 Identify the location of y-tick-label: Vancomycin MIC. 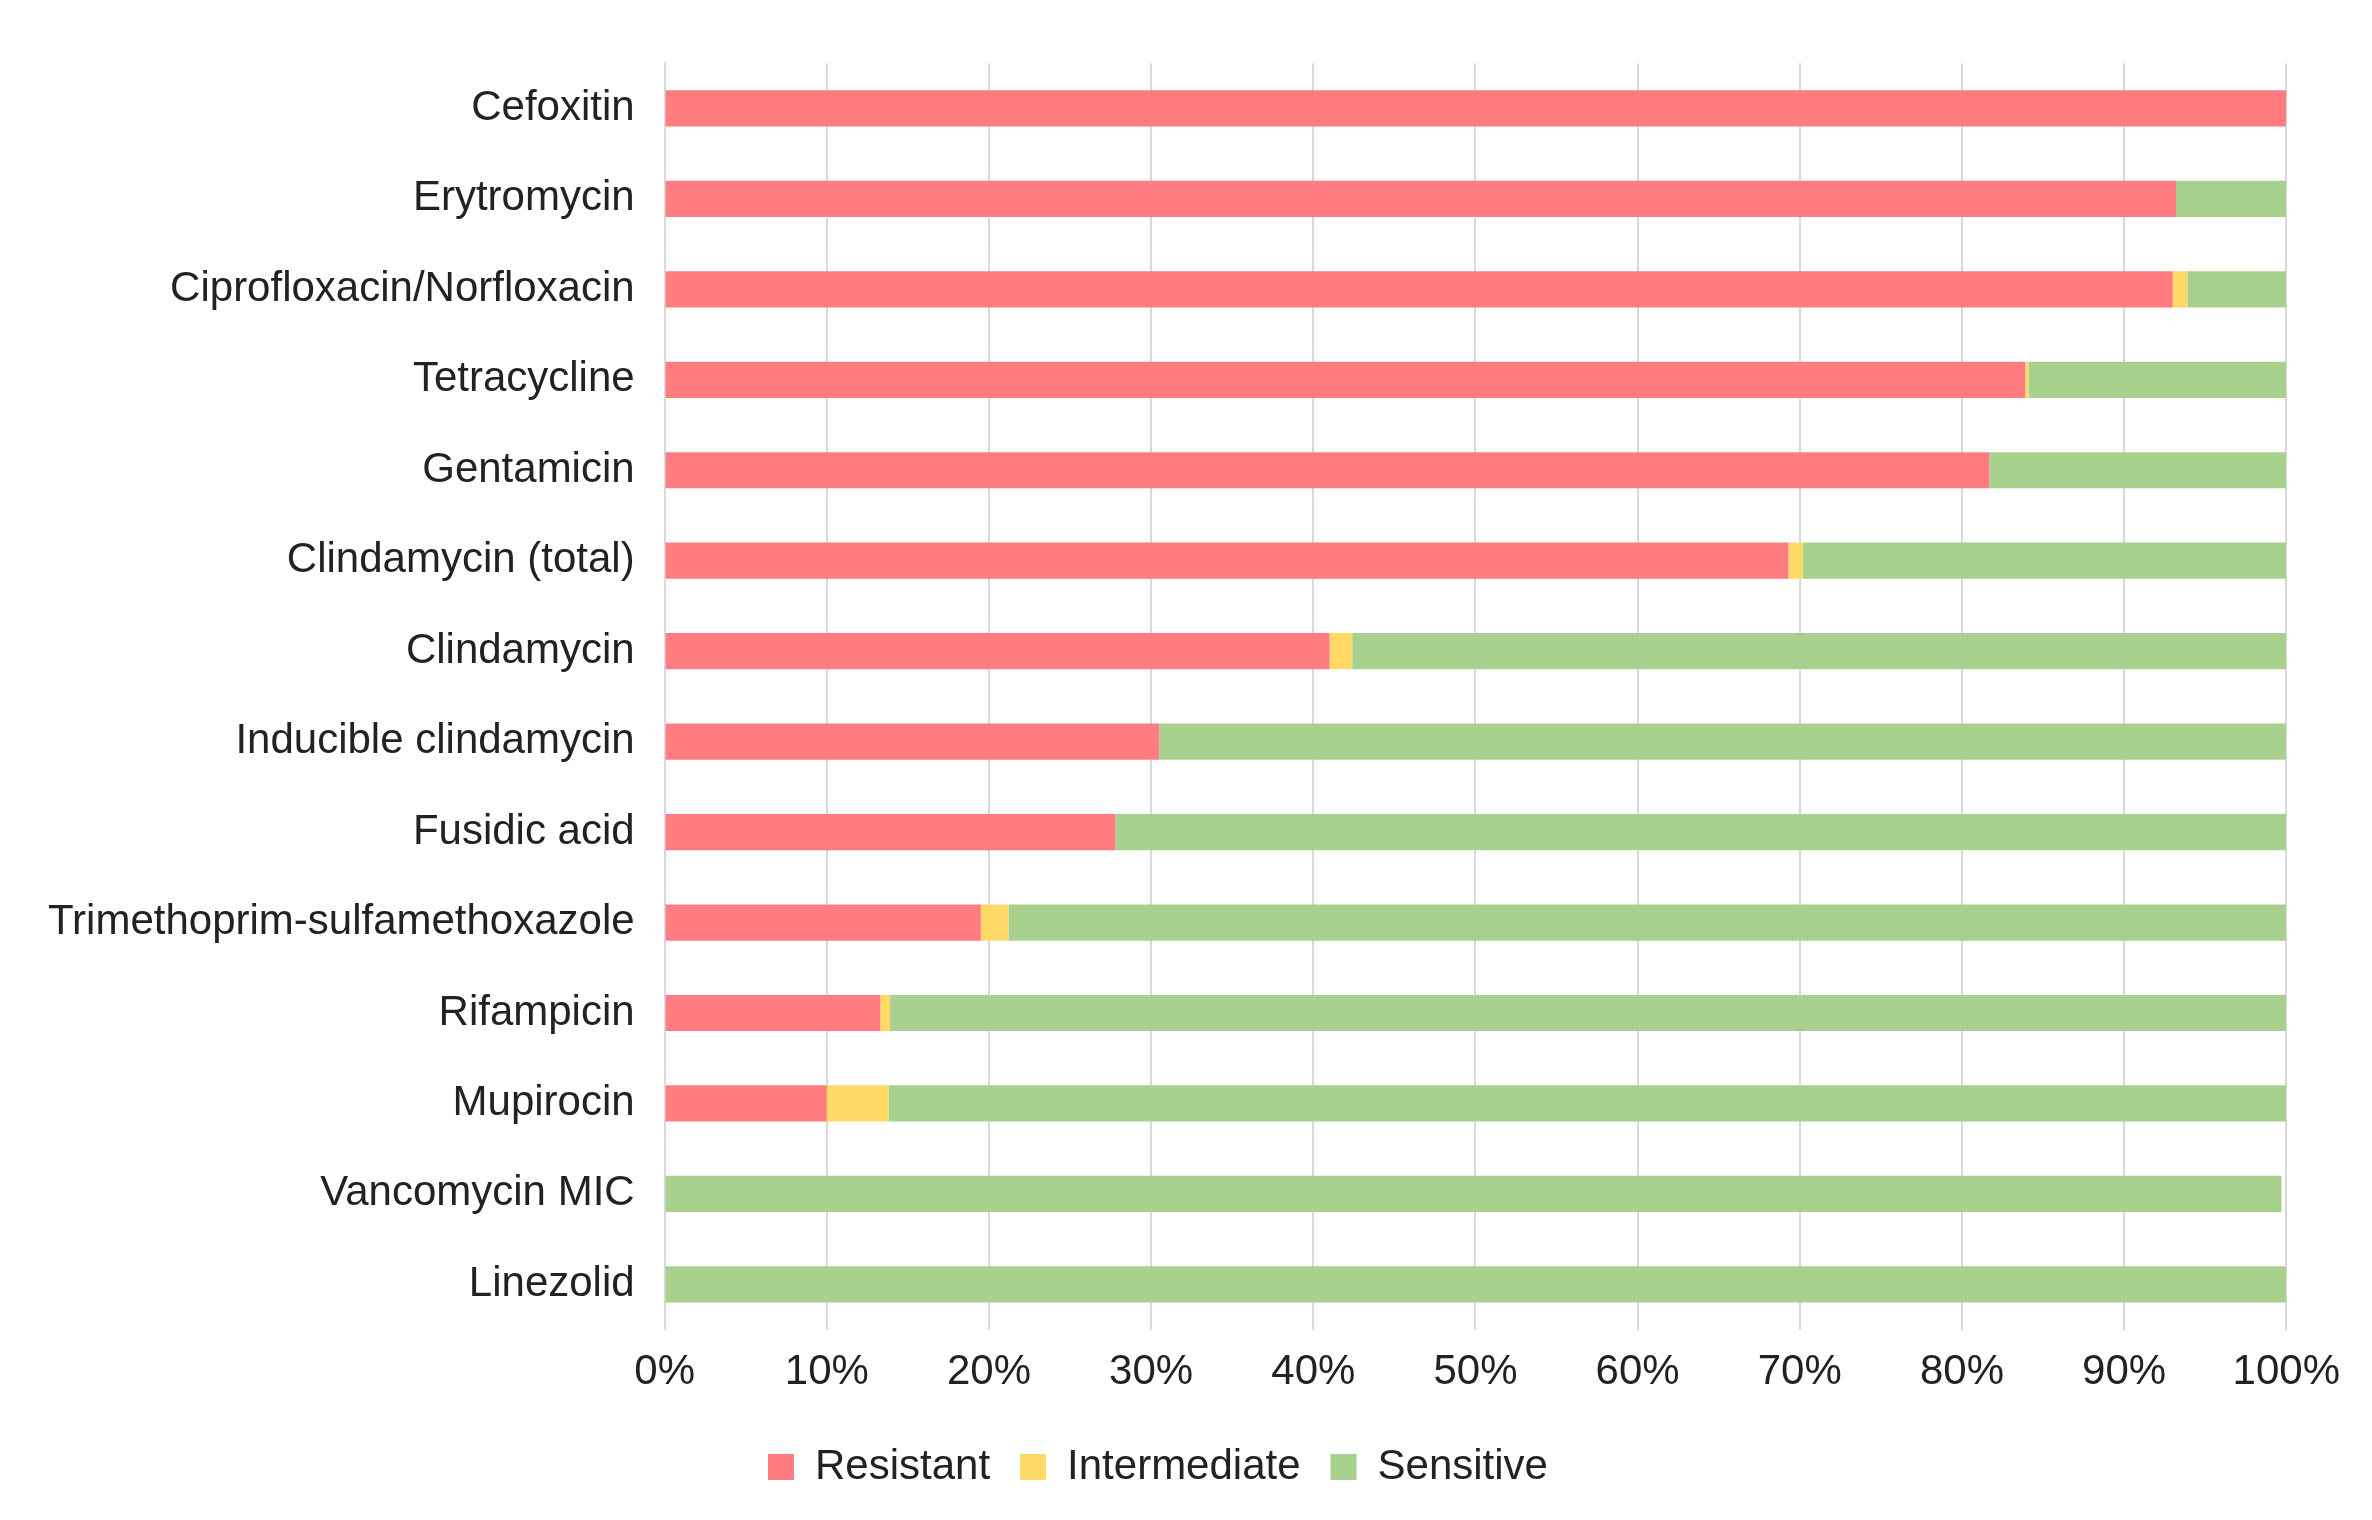
(477, 1191).